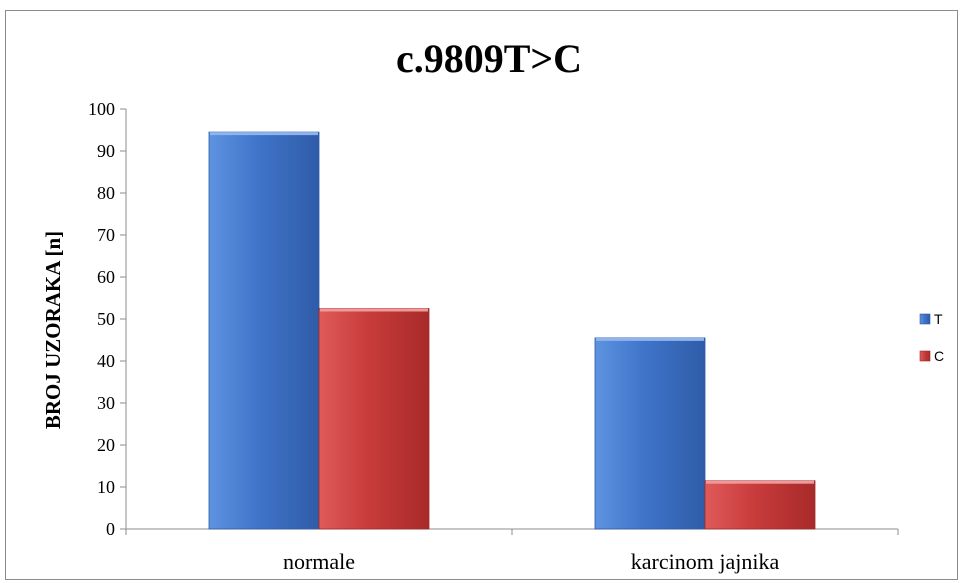  I want to click on y-tick-label: 70, so click(106, 235).